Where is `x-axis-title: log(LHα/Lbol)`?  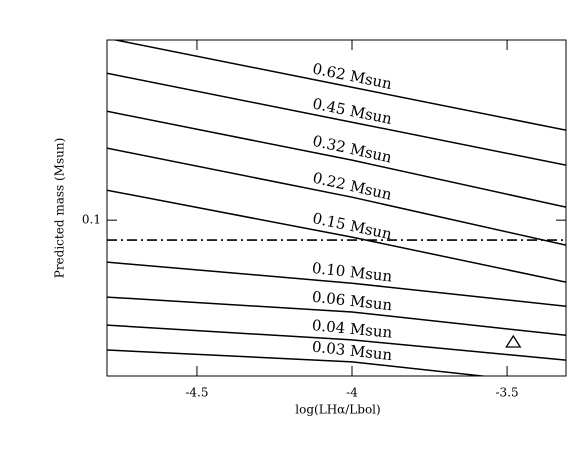 x-axis-title: log(LHα/Lbol) is located at coordinates (337, 410).